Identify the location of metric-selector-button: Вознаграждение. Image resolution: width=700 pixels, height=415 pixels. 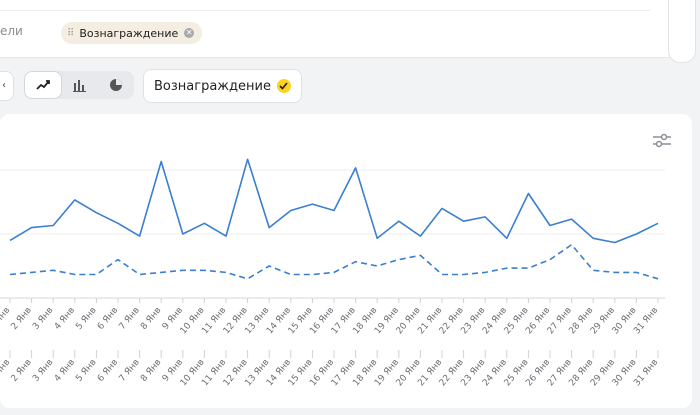
(222, 86).